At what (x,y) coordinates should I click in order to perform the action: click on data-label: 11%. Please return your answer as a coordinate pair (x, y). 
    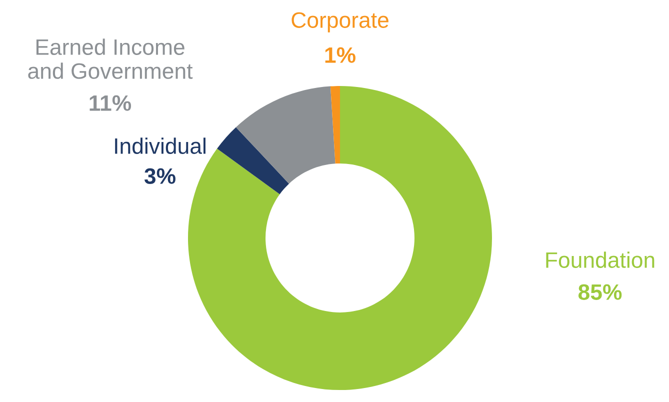
    Looking at the image, I should click on (111, 103).